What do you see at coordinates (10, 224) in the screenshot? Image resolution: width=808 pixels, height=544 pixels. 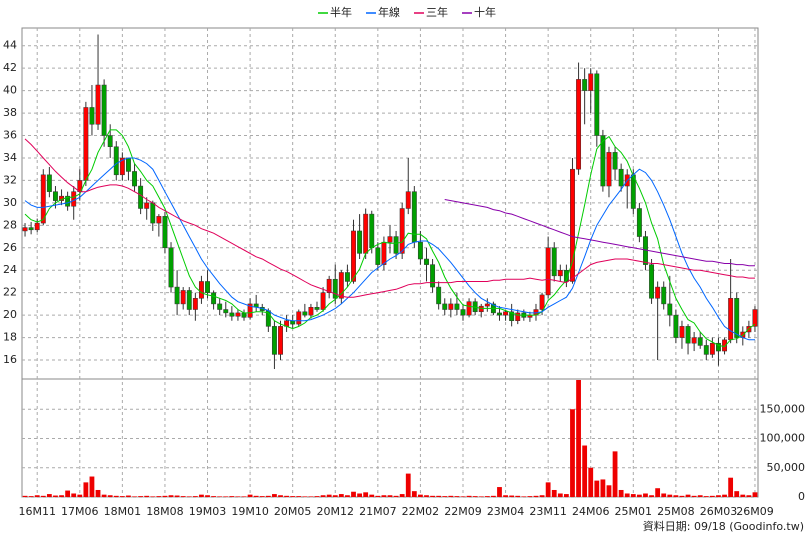 I see `y-tick-label: 28` at bounding box center [10, 224].